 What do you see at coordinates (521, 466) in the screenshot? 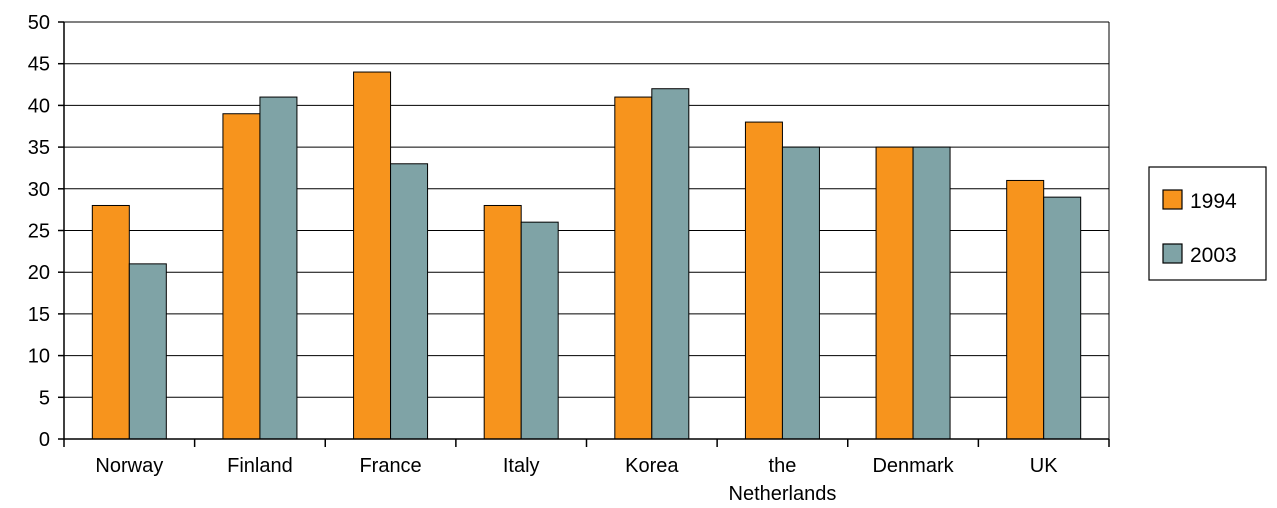
I see `x-tick-label: Italy` at bounding box center [521, 466].